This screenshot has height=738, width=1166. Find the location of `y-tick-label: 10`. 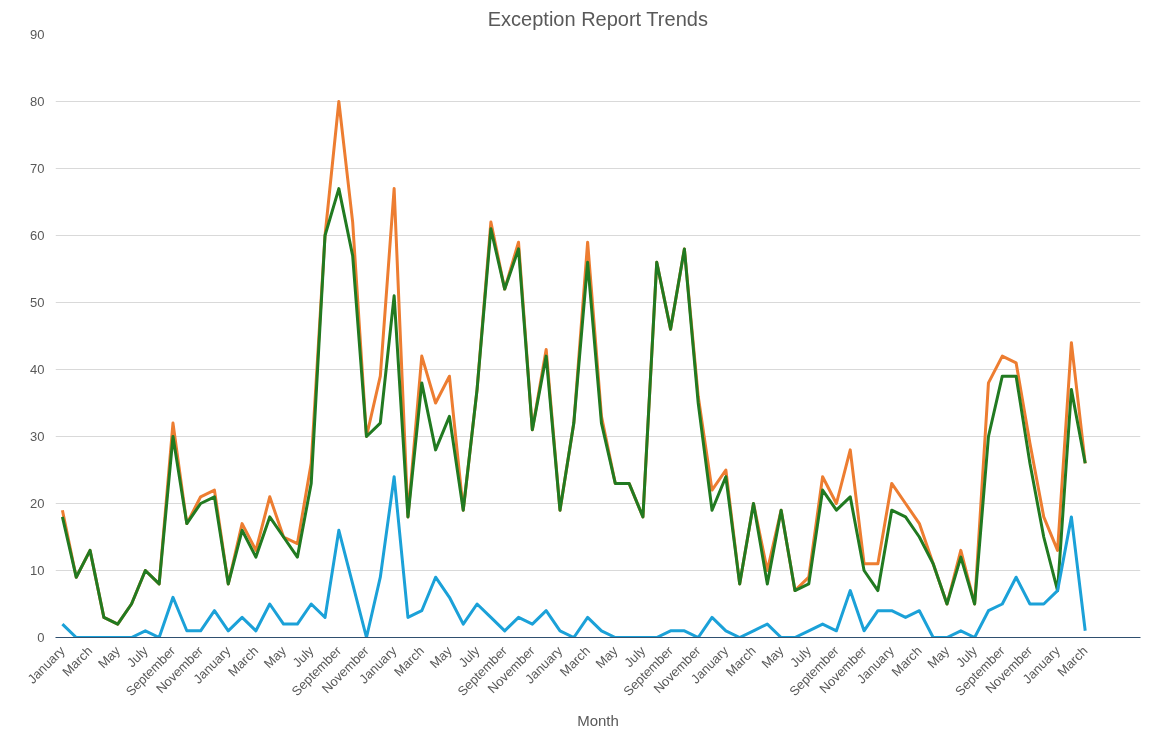

y-tick-label: 10 is located at coordinates (37, 570).